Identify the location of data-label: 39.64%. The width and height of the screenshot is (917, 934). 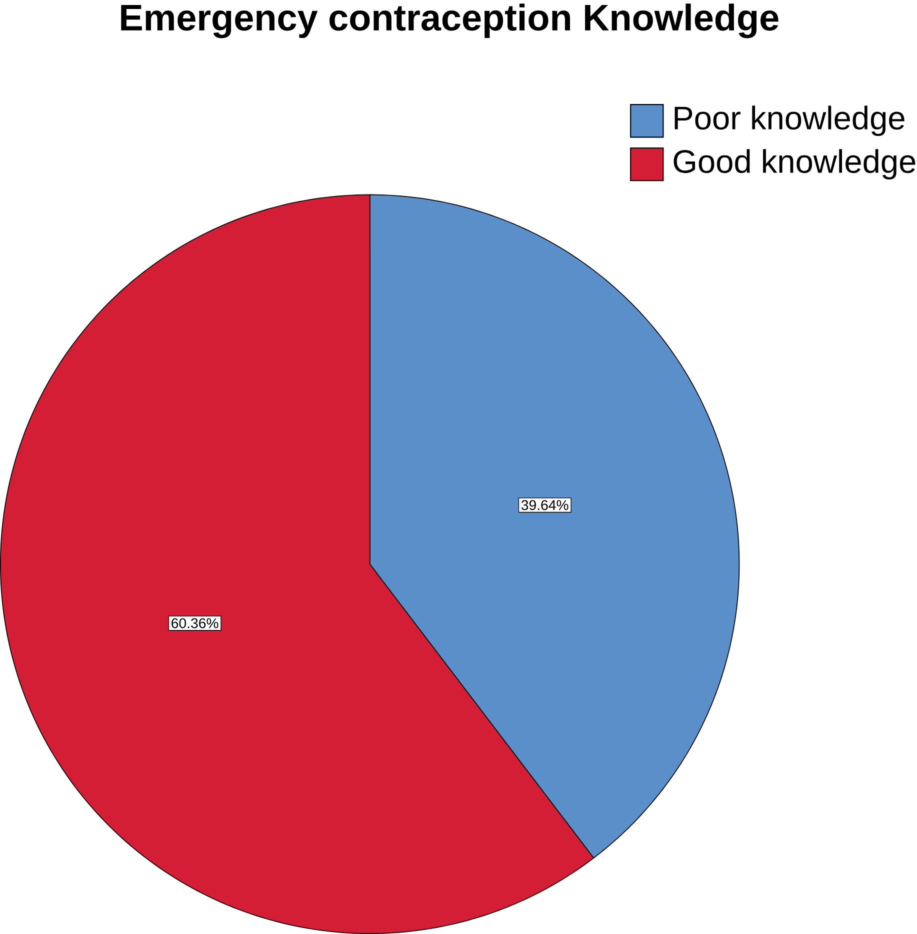
(545, 505).